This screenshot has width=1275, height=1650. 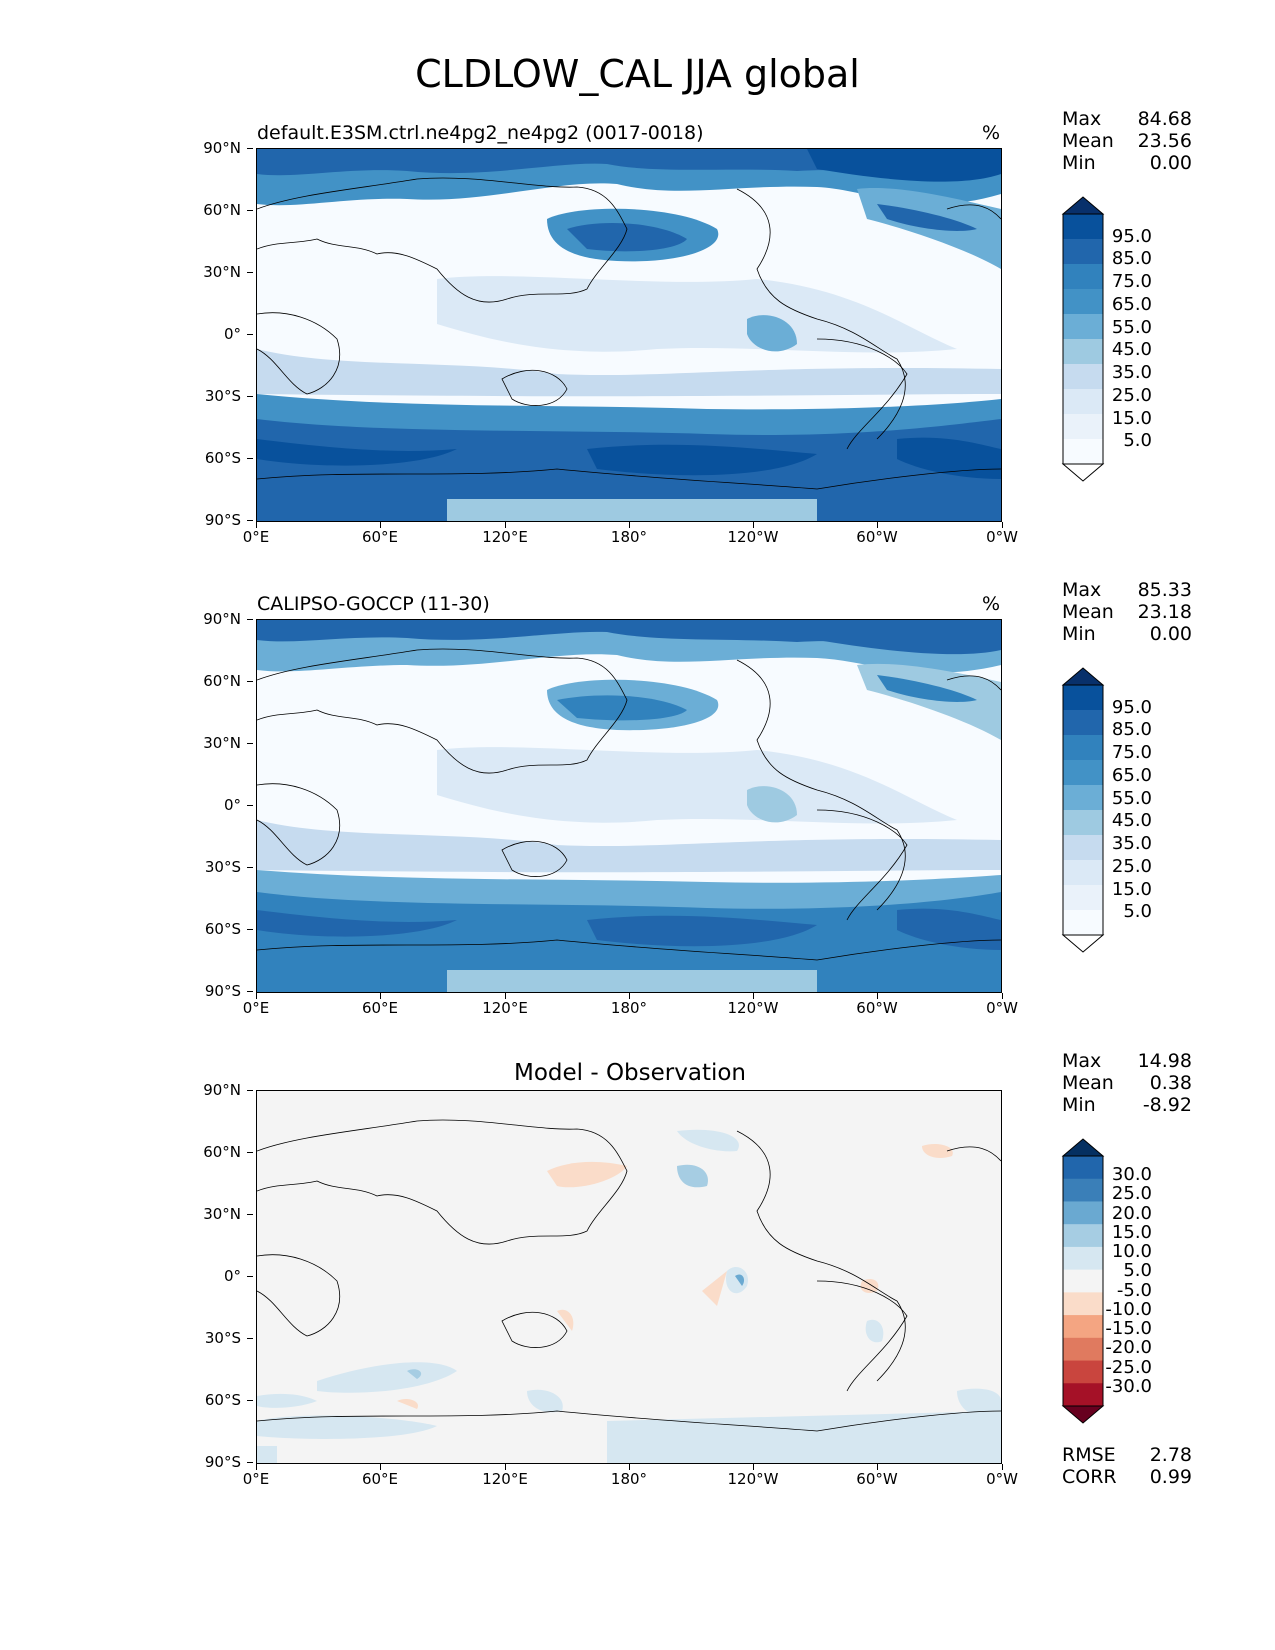 I want to click on stats-box: Max 84.68 Mean 23.56 Min 0.00, so click(x=1127, y=141).